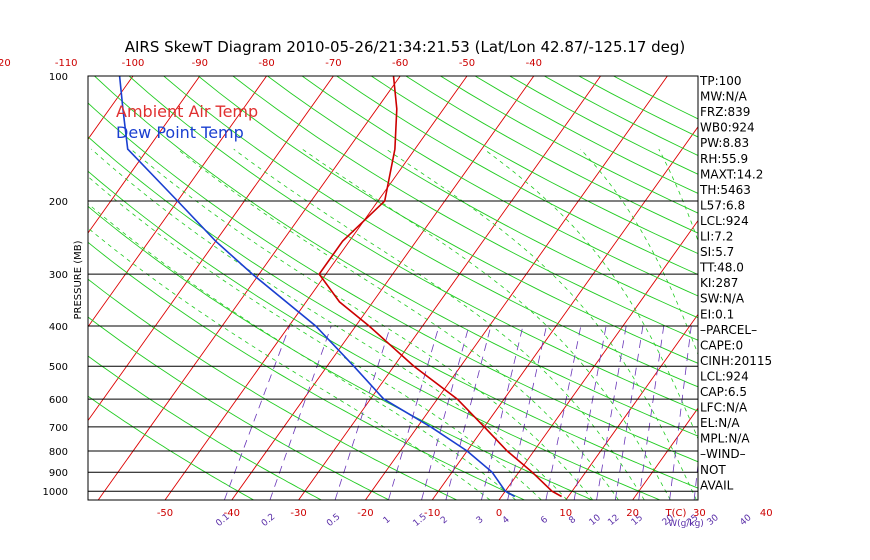 This screenshot has width=870, height=560. Describe the element at coordinates (5, 63) in the screenshot. I see `temperature-tick-label-top: -120` at that location.